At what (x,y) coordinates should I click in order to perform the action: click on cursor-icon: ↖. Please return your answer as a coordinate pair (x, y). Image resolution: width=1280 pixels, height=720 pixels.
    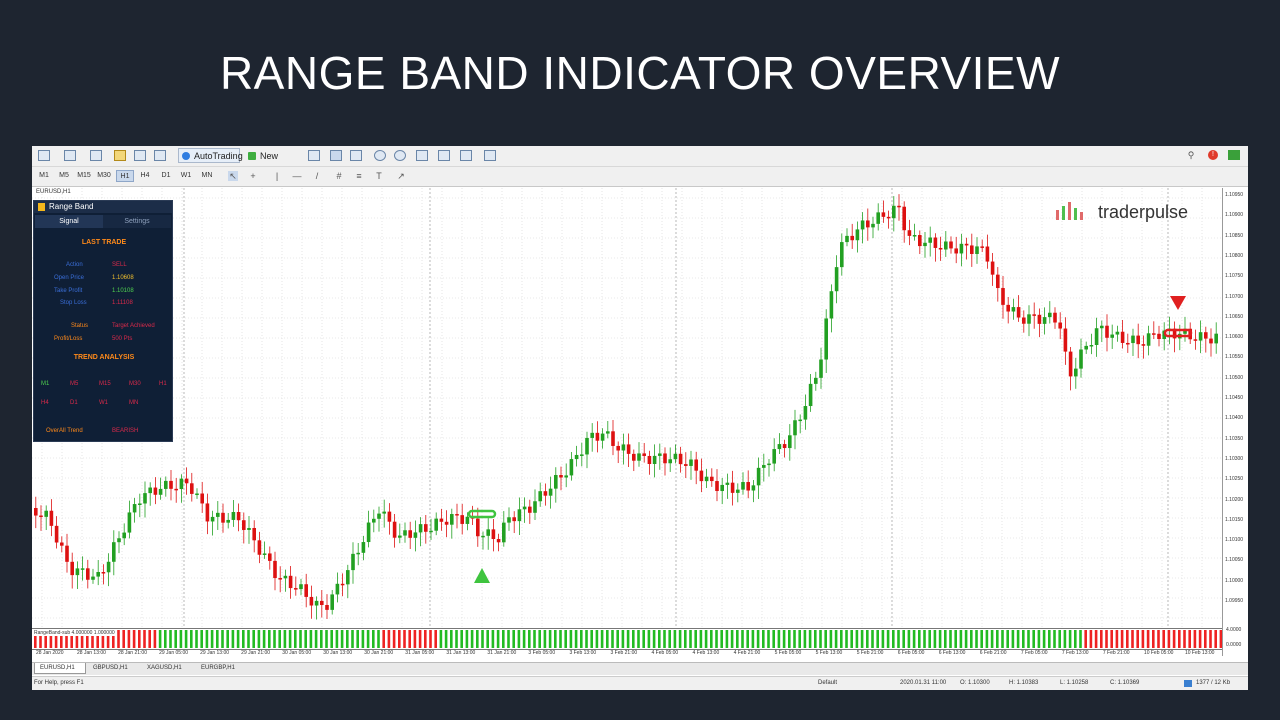
    Looking at the image, I should click on (233, 176).